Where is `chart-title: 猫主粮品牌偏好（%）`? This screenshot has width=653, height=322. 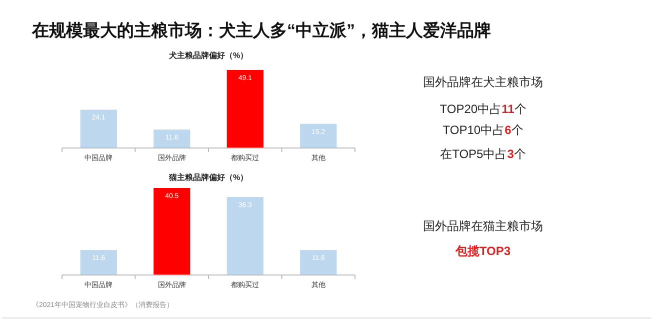 chart-title: 猫主粮品牌偏好（%） is located at coordinates (208, 177).